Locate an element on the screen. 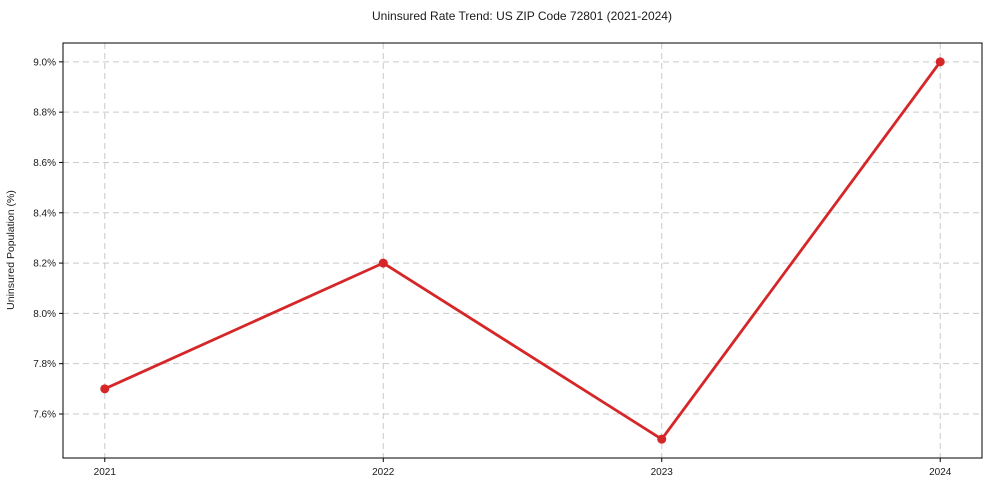 Image resolution: width=989 pixels, height=490 pixels. y-tick-label: 9.0% is located at coordinates (44, 62).